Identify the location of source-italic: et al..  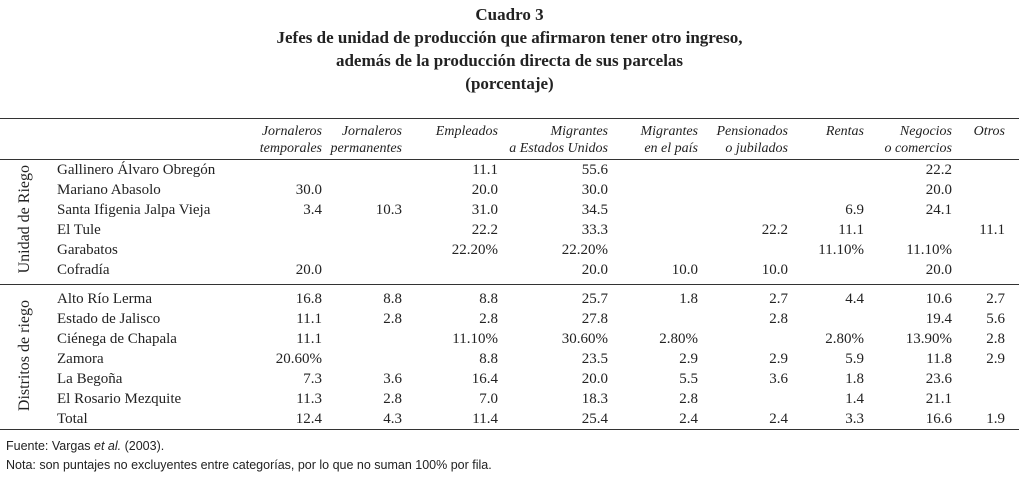
(108, 446).